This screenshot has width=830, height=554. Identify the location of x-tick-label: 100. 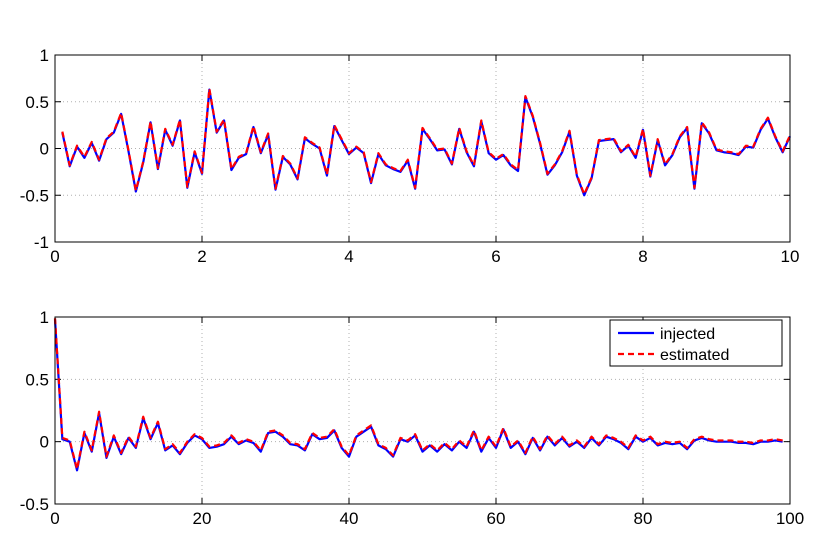
(790, 518).